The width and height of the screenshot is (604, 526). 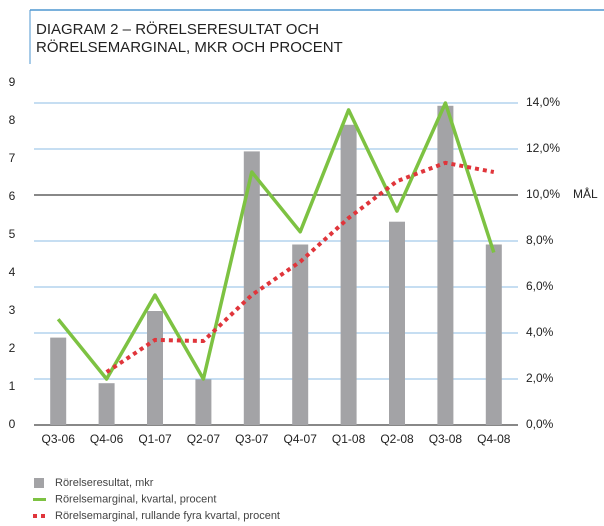 I want to click on legend-swatch, so click(x=39, y=483).